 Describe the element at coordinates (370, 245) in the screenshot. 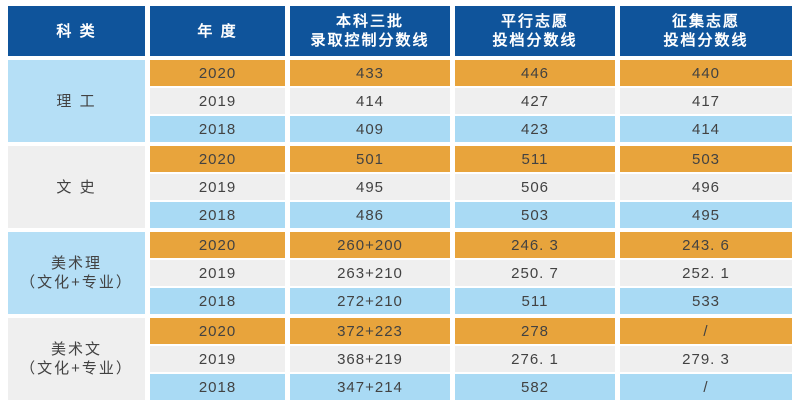

I see `score-cell: 260+200` at that location.